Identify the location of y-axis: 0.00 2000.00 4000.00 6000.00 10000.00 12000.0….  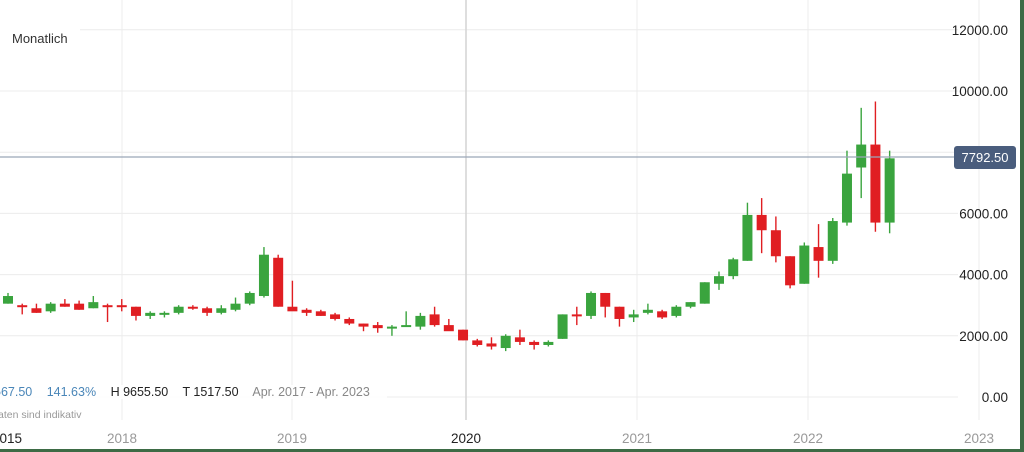
(980, 214).